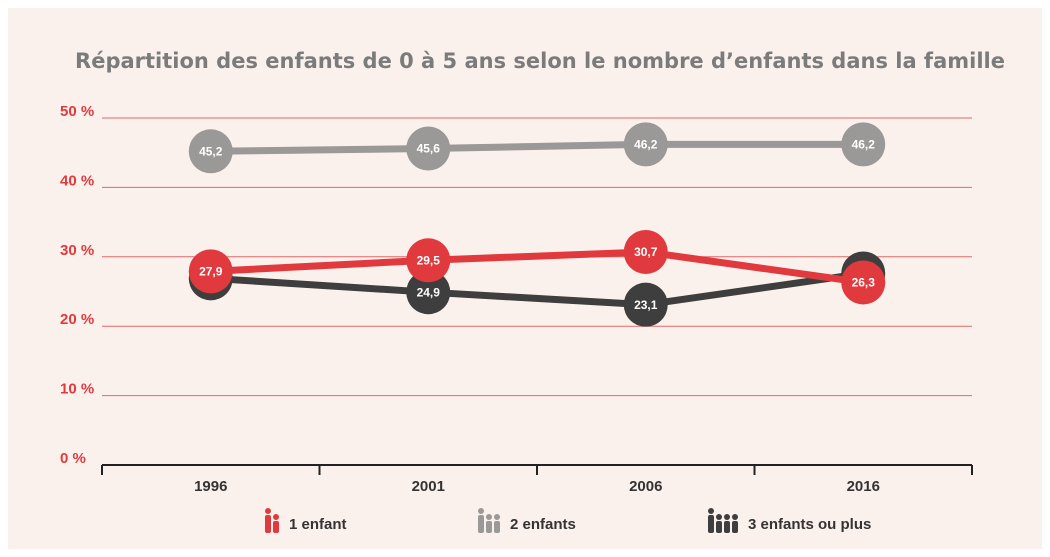 The image size is (1050, 557). I want to click on y-tick-label: 20 %, so click(77, 319).